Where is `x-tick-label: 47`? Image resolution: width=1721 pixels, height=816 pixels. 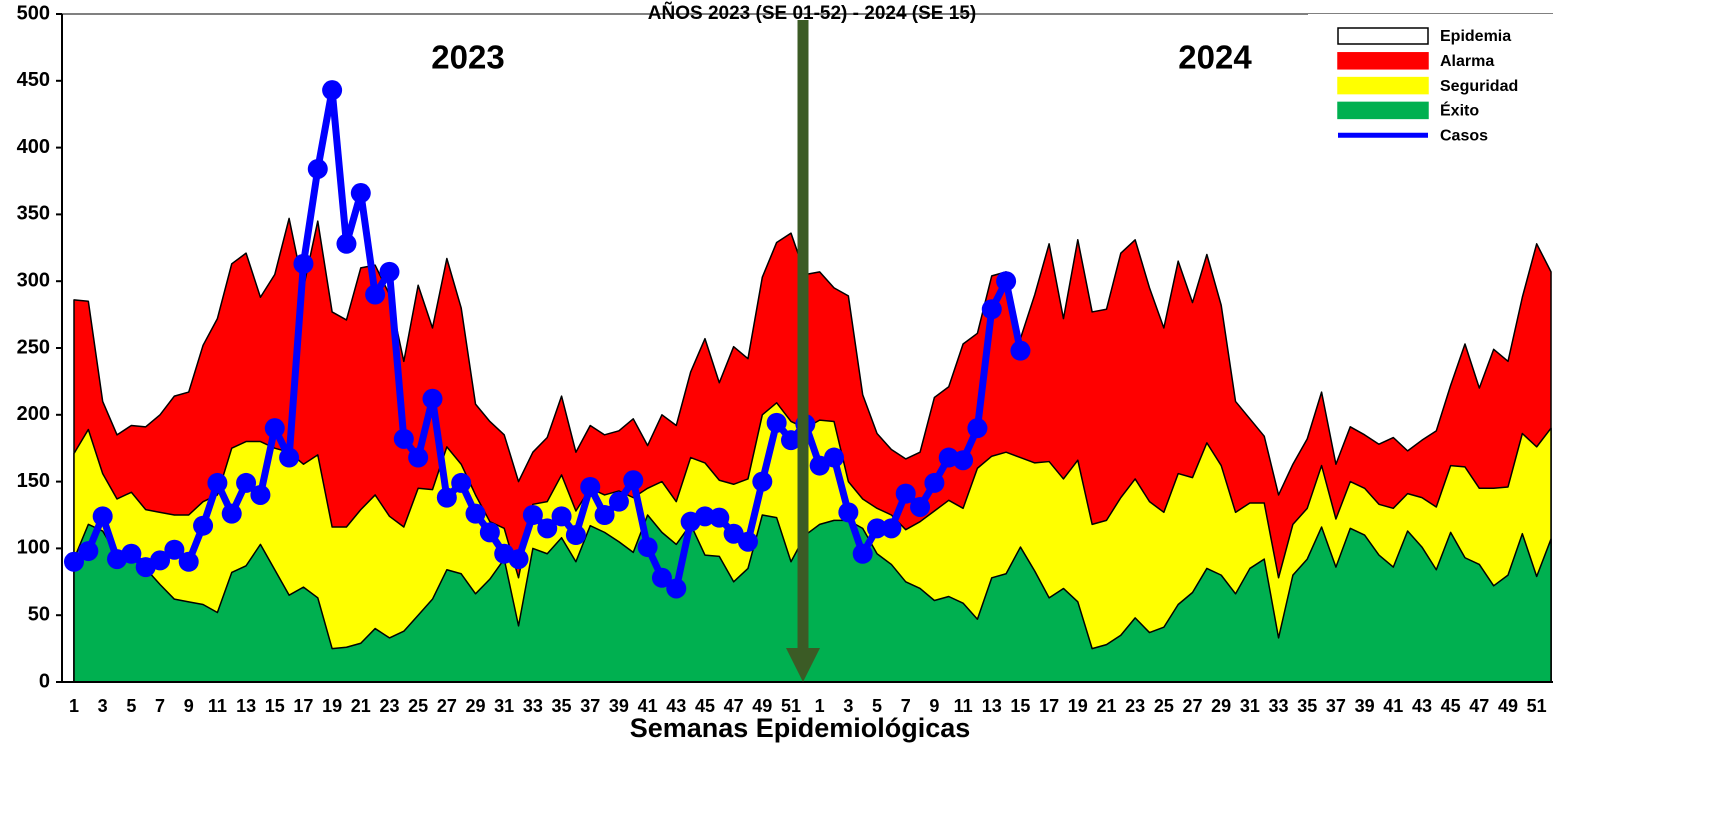 x-tick-label: 47 is located at coordinates (734, 706).